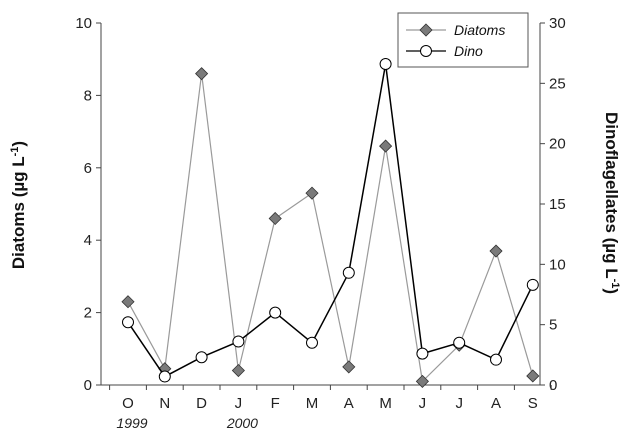 This screenshot has width=631, height=435. Describe the element at coordinates (83, 23) in the screenshot. I see `left-tick-label: 10` at that location.